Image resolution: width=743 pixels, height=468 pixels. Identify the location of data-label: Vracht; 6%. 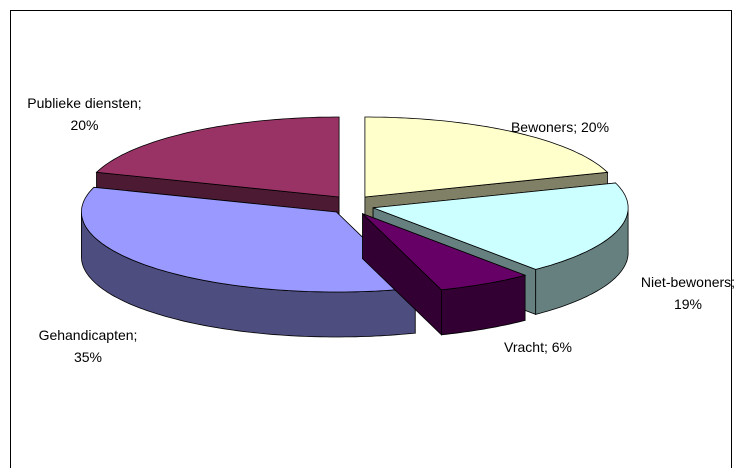
(538, 347).